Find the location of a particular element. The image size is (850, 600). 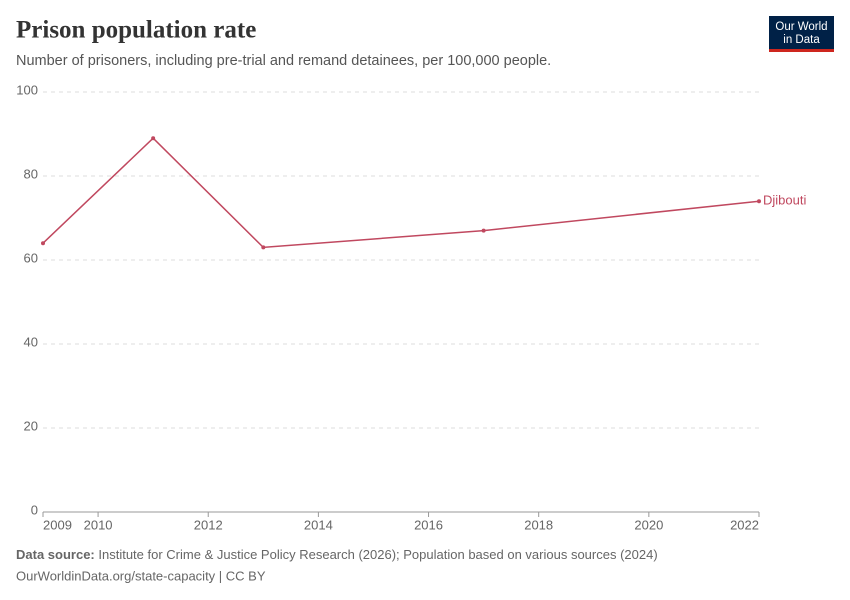

x-tick-label: 2018 is located at coordinates (538, 524).